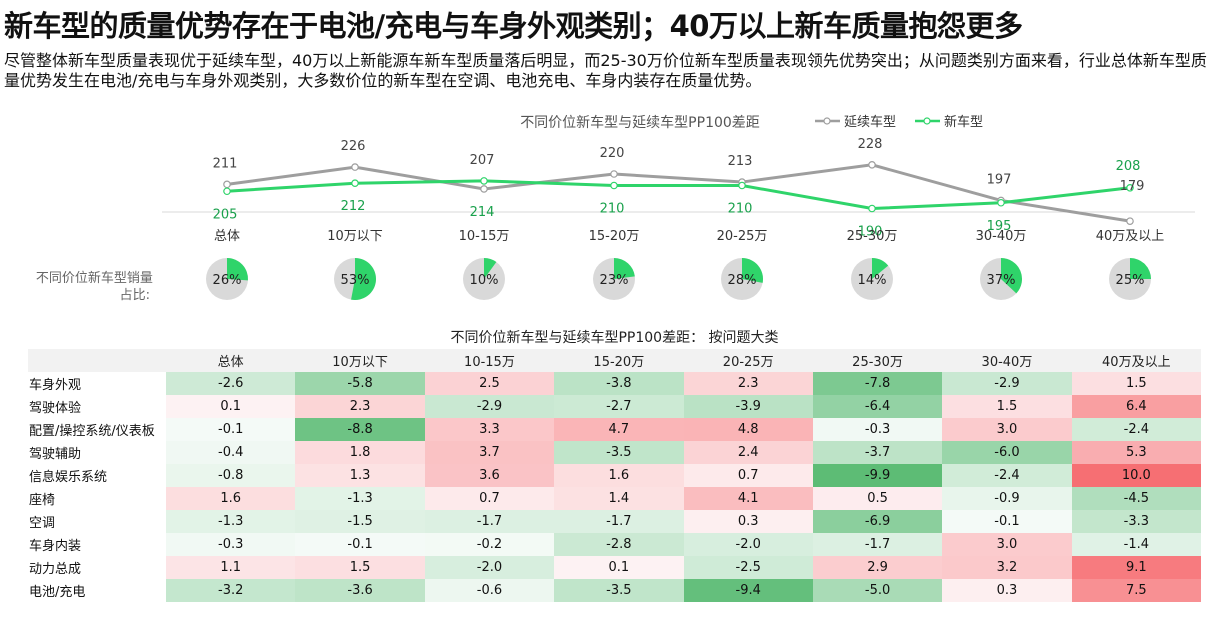  What do you see at coordinates (1136, 590) in the screenshot?
I see `heatmap-cell-9-7: 7.5` at bounding box center [1136, 590].